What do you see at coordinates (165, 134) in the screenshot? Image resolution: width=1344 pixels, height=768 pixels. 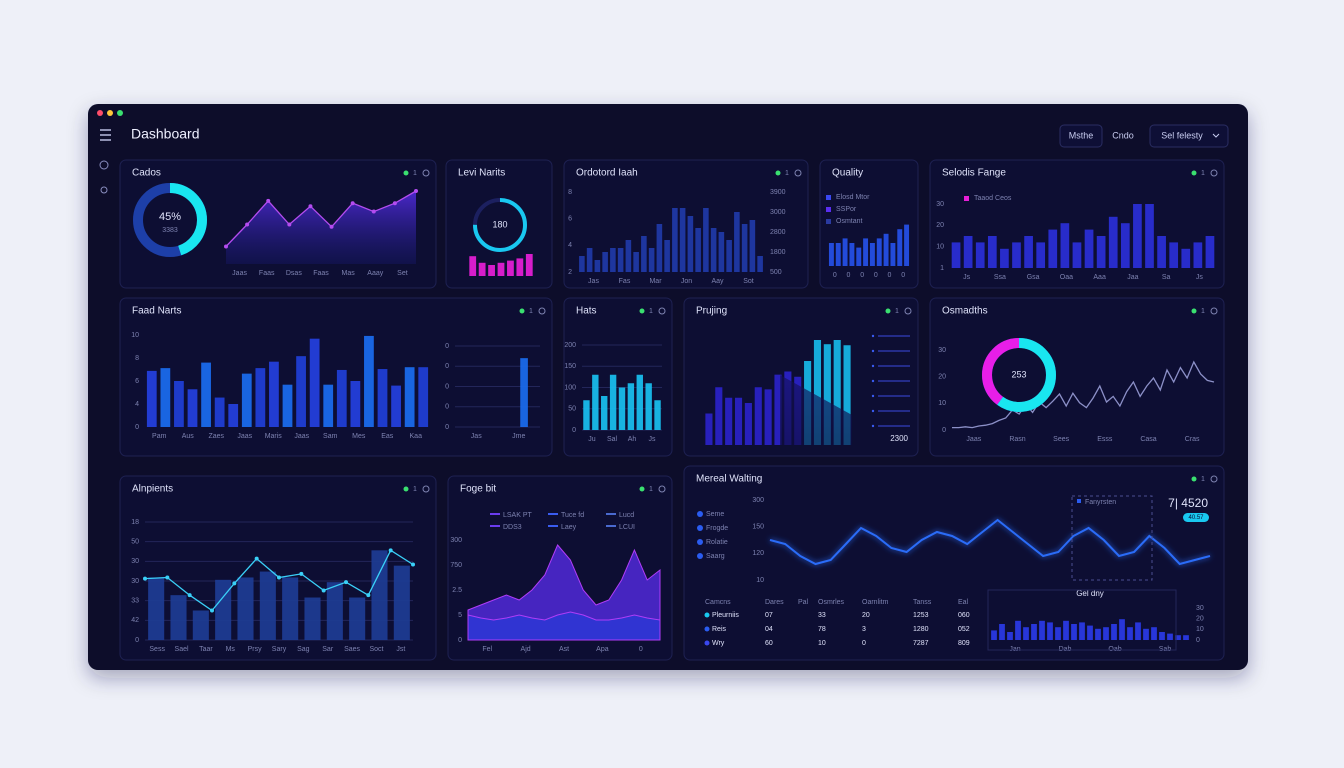 I see `app-title: Dashboard` at bounding box center [165, 134].